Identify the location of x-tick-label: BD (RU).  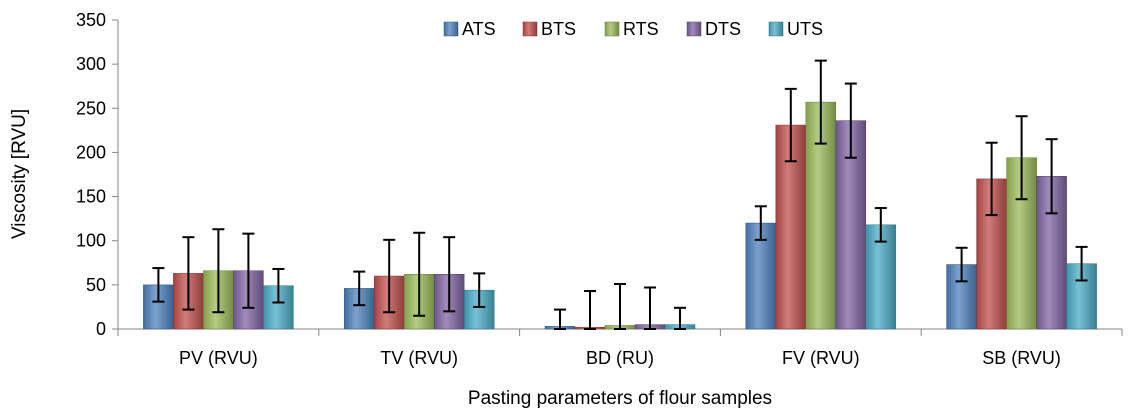
(620, 358).